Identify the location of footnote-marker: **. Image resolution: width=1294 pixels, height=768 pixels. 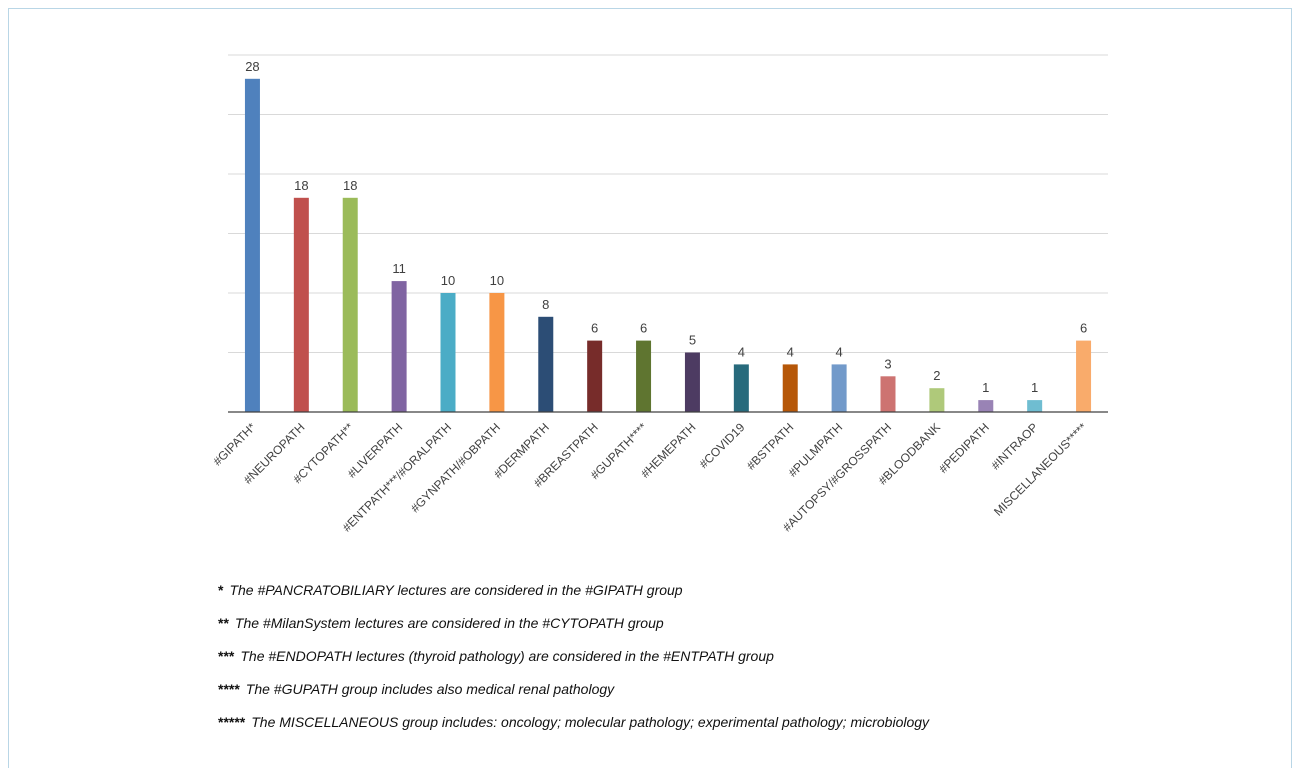
(223, 623).